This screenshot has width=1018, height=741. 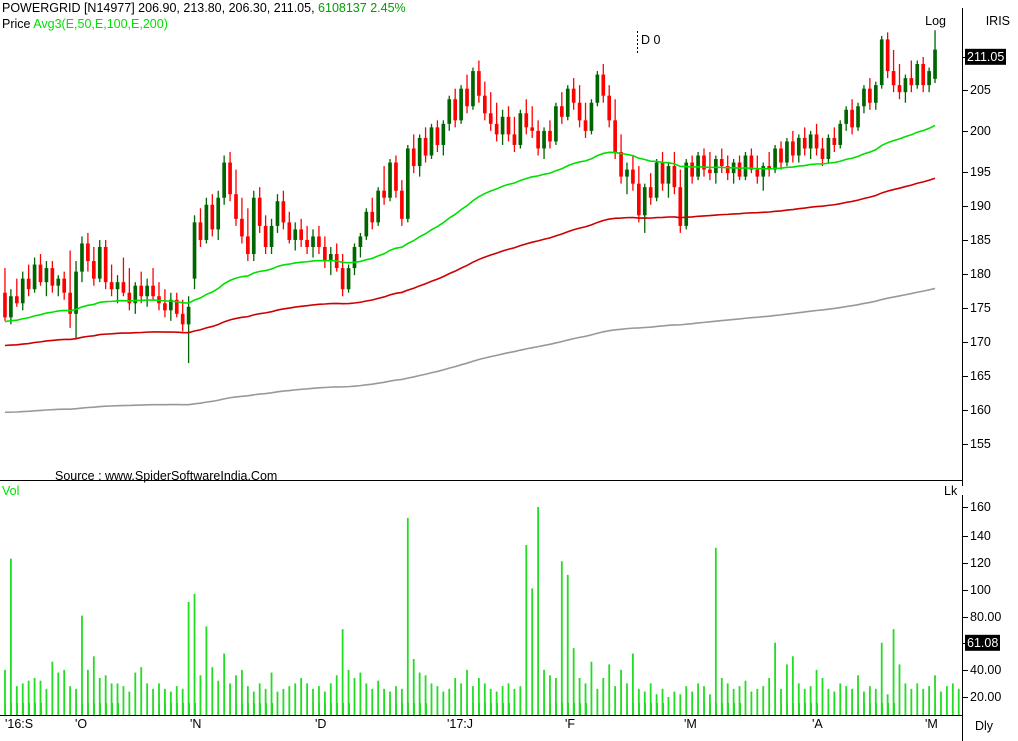 I want to click on open-value: 206.90,, so click(x=159, y=8).